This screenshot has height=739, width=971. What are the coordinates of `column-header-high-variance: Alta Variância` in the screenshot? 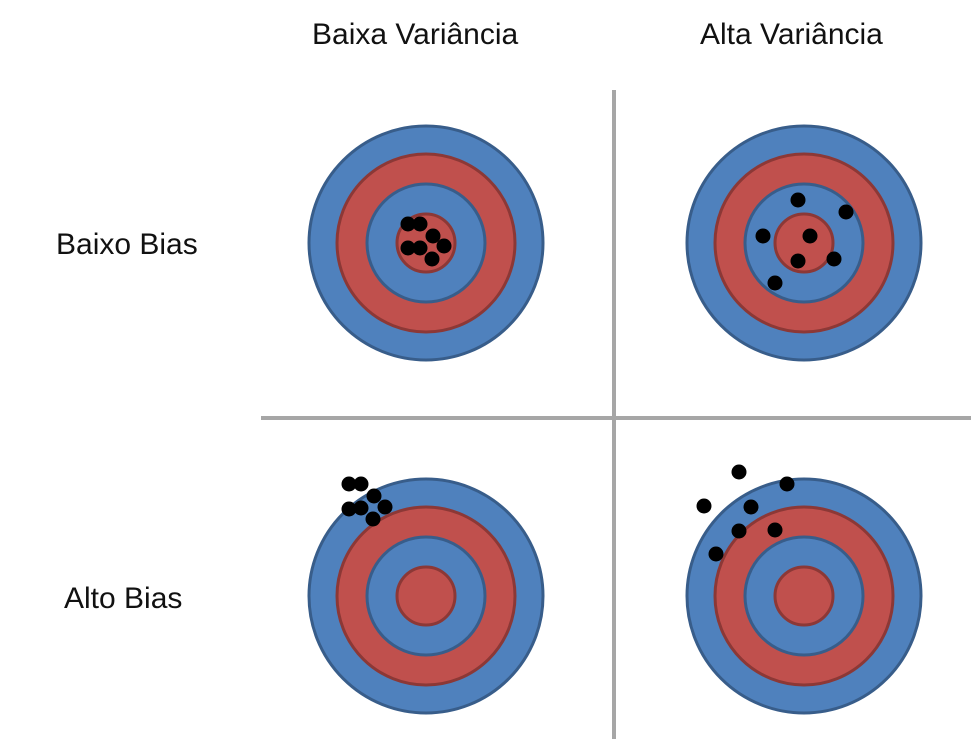 It's located at (791, 34).